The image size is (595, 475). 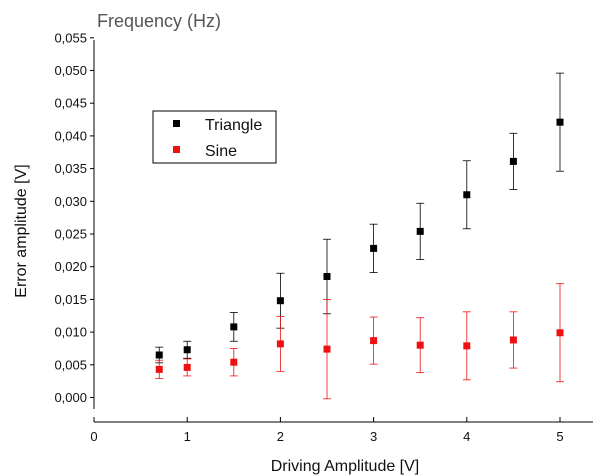 I want to click on x-ticks: 0 1 2 3 4 5, so click(x=327, y=430).